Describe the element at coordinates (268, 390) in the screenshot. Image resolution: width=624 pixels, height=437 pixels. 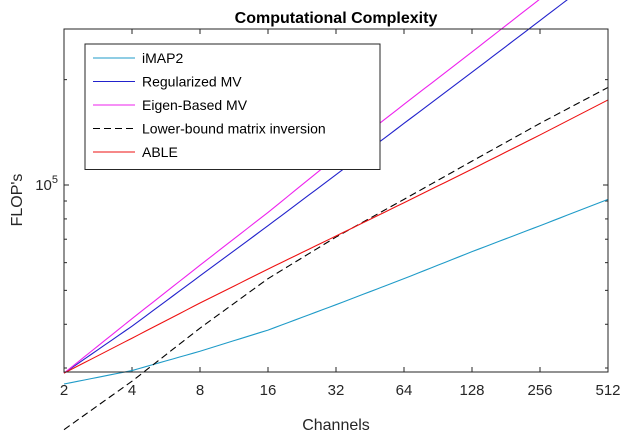
I see `x-tick-label: 16` at that location.